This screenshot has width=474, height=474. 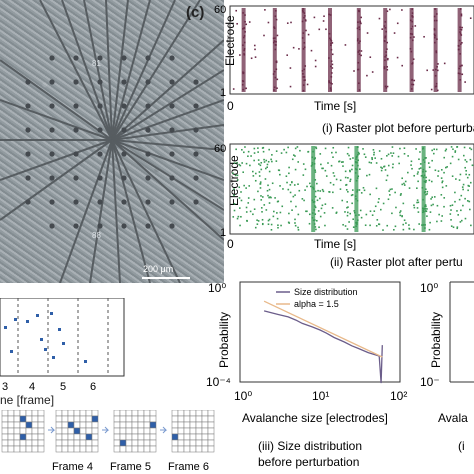 I want to click on frame-label-4: Frame 4, so click(x=72, y=467).